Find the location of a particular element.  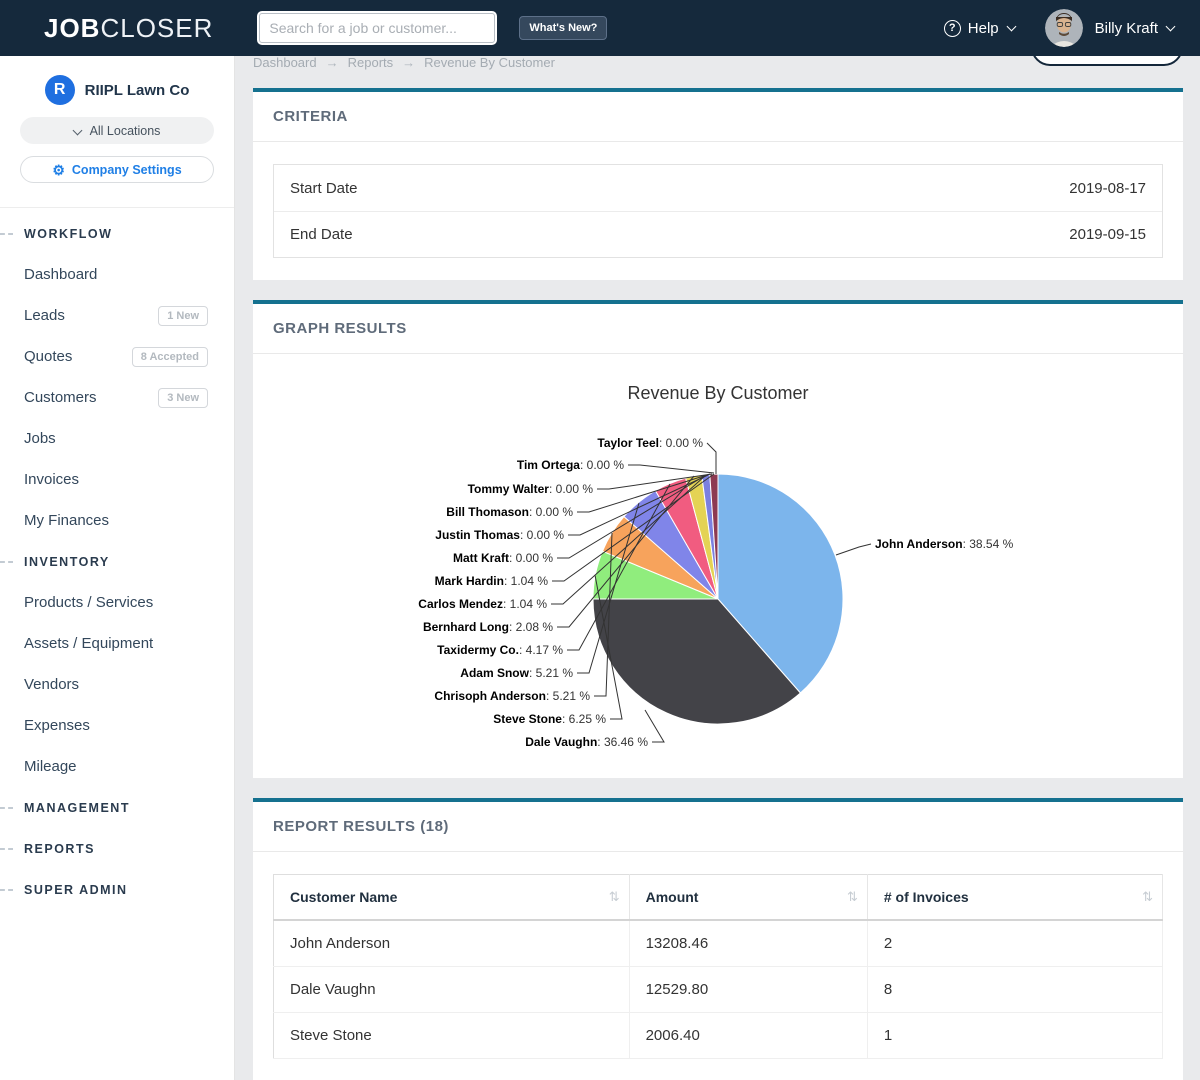

sidebar-item-label: Quotes is located at coordinates (48, 356).